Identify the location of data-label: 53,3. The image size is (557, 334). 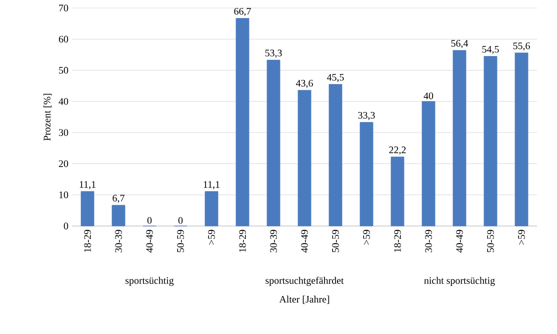
(273, 54).